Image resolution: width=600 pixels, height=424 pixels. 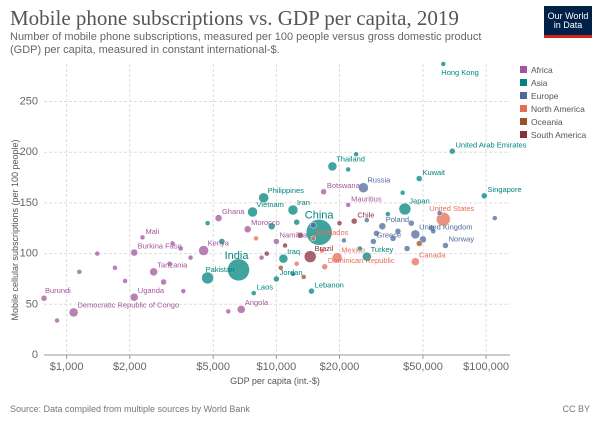 I want to click on x-tick-label: $50,000, so click(x=423, y=367).